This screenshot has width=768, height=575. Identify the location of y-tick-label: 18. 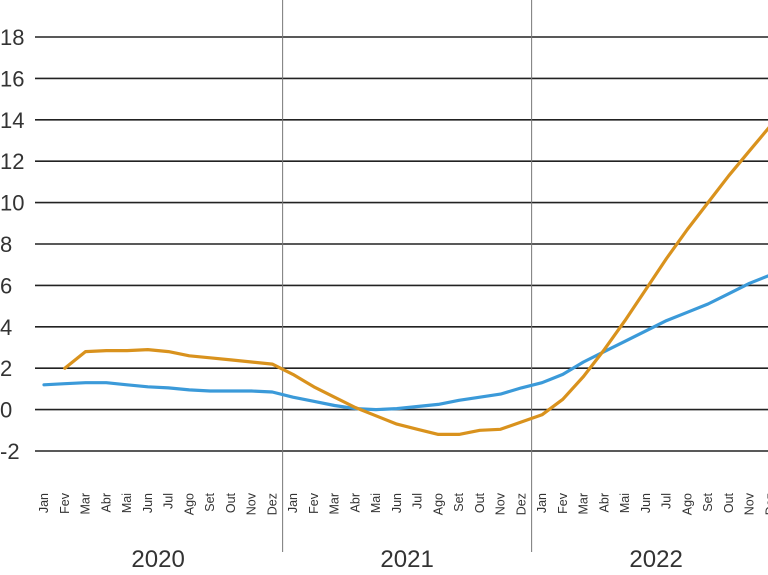
(12, 37).